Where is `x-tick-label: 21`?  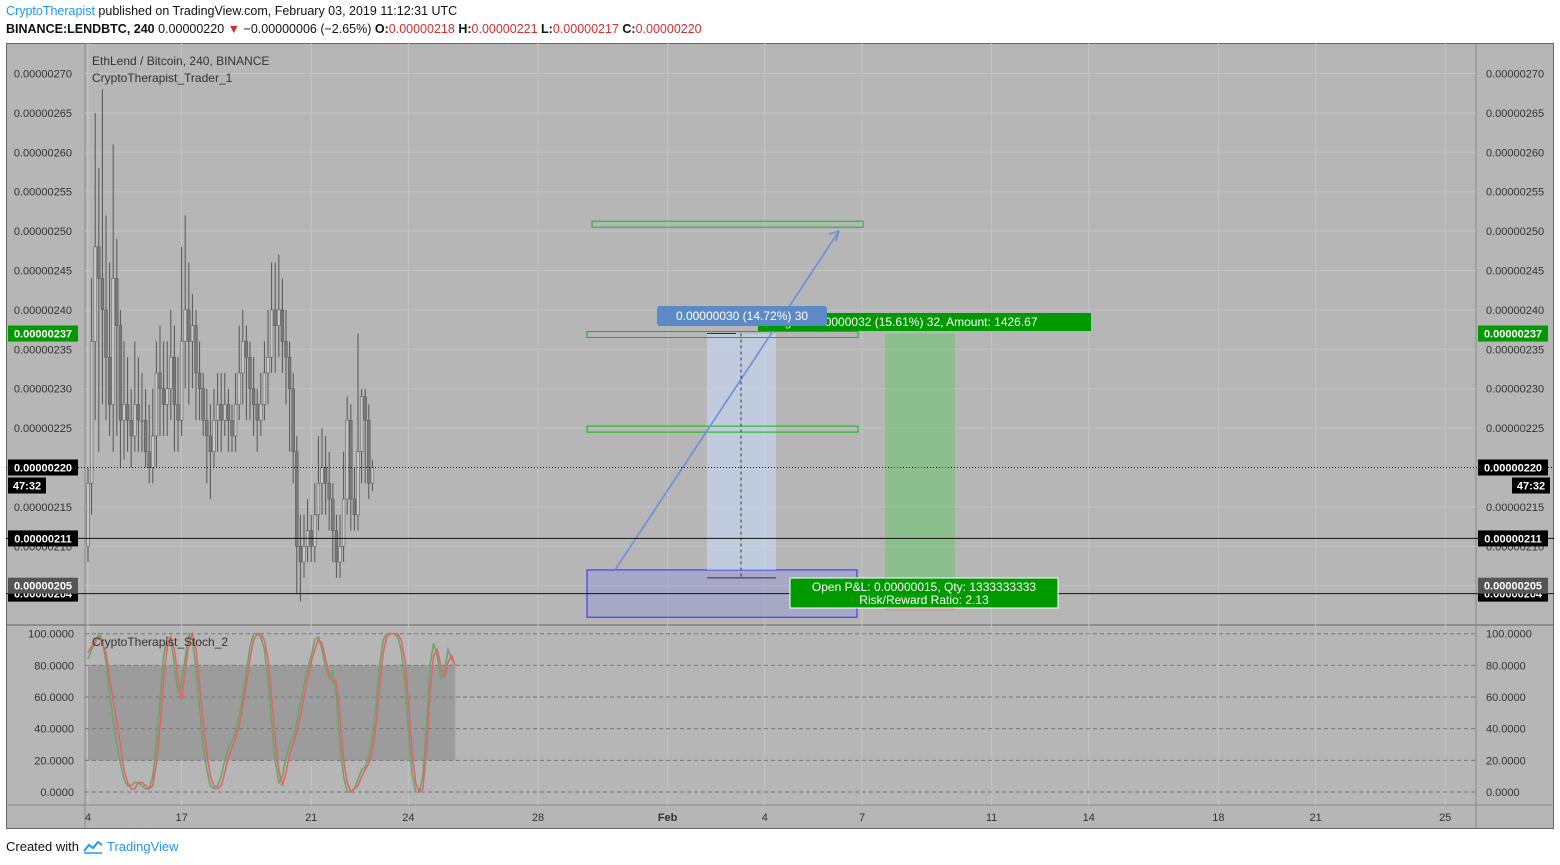 x-tick-label: 21 is located at coordinates (311, 818).